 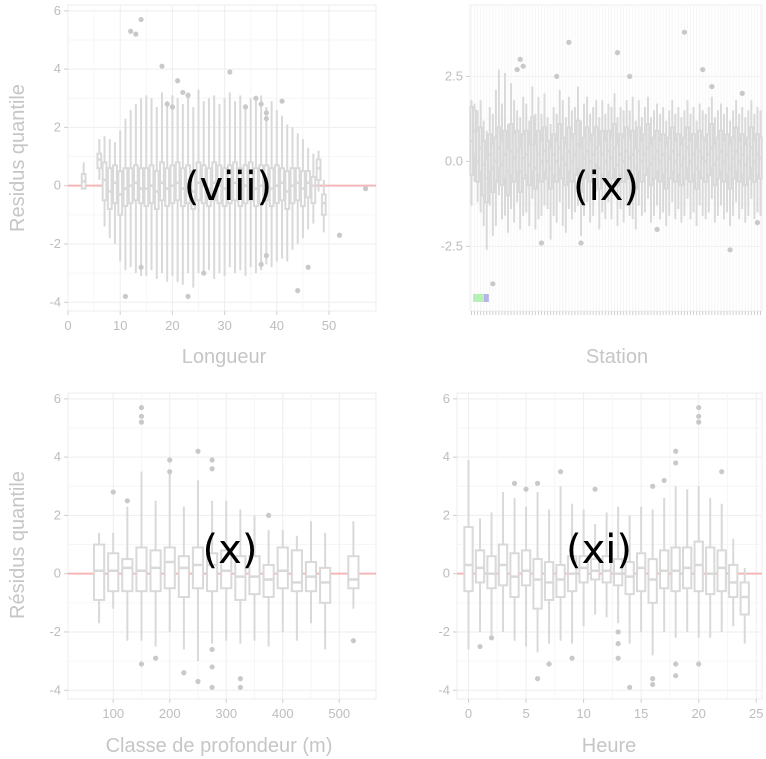 I want to click on panel-viii-tag: (viii), so click(x=228, y=187).